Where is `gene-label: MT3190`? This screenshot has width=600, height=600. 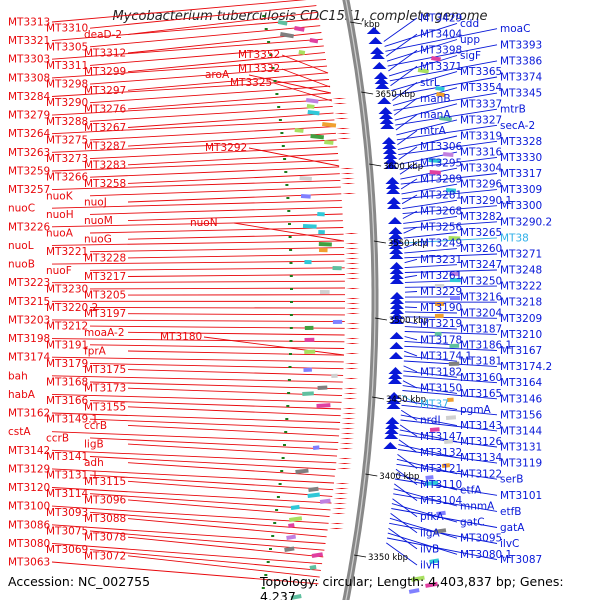 gene-label: MT3190 is located at coordinates (441, 308).